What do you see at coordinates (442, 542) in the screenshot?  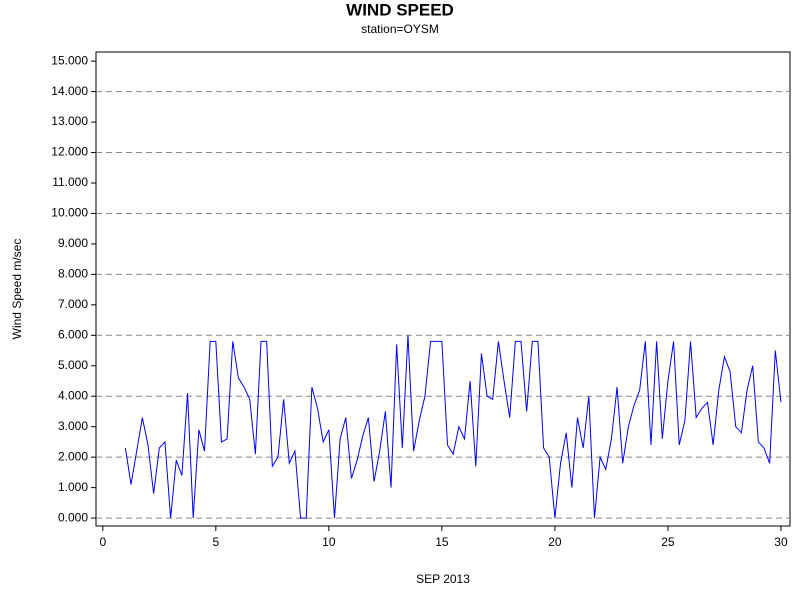 I see `x-tick-label: 15` at bounding box center [442, 542].